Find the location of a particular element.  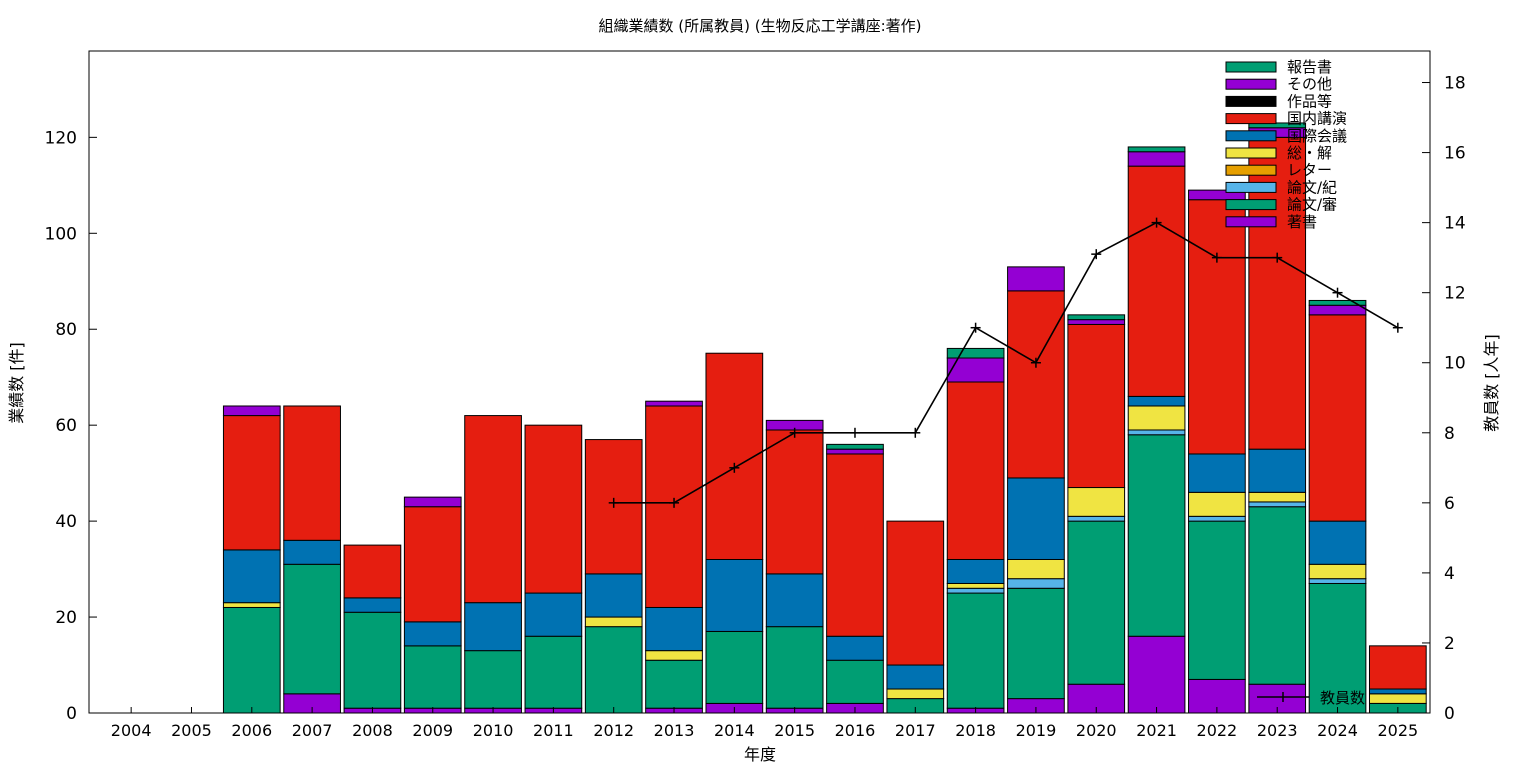

x-tick-label: 2008 is located at coordinates (372, 730).